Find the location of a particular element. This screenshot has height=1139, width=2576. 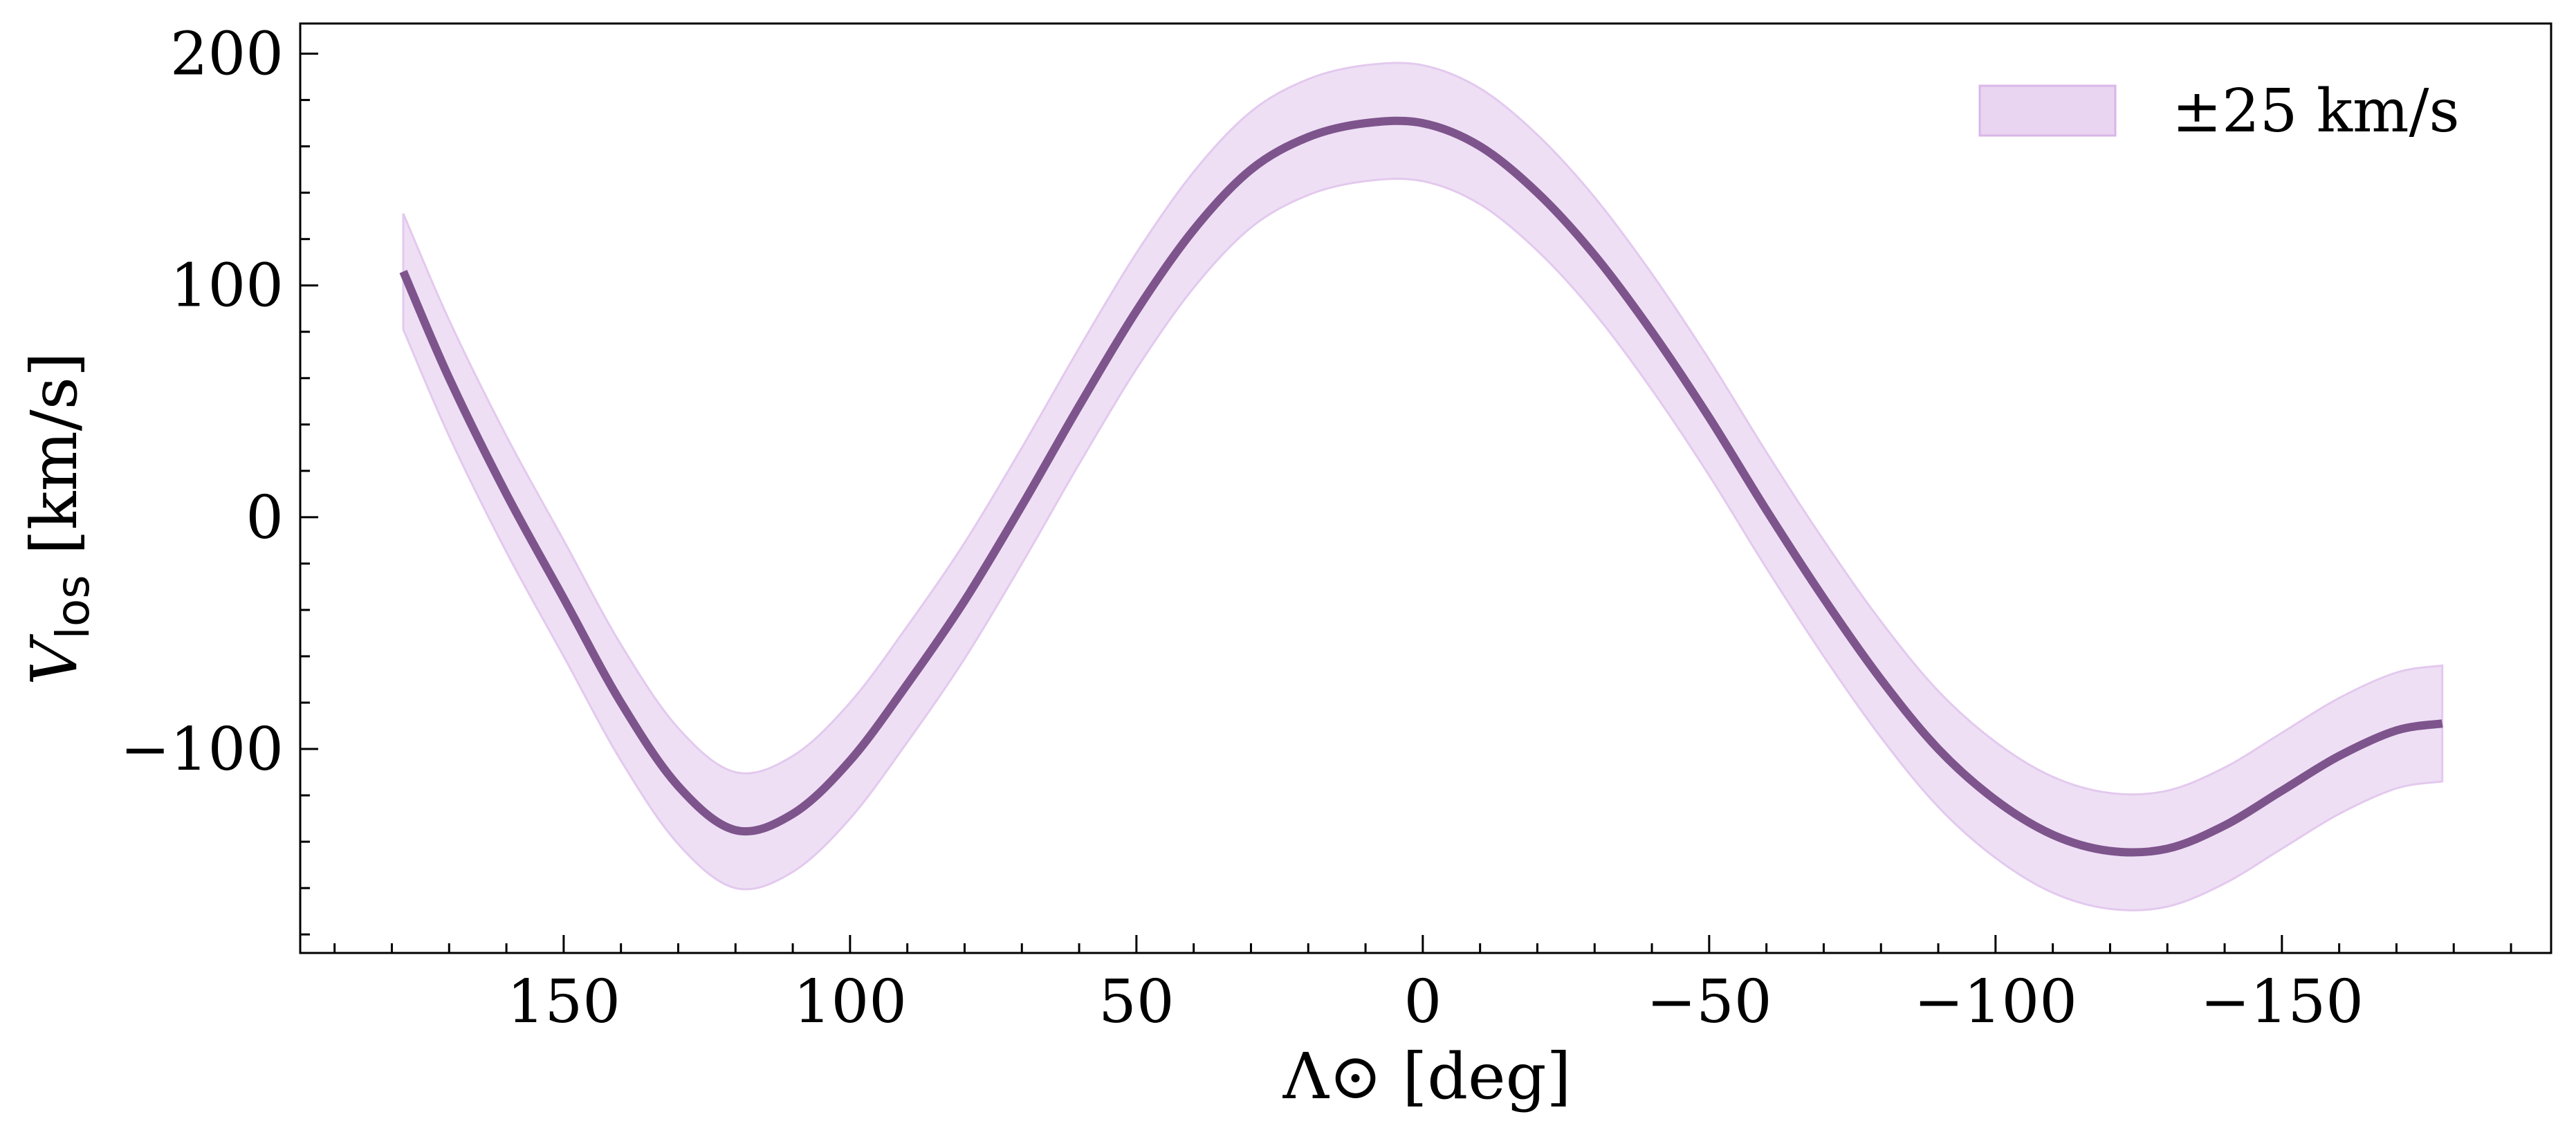

x-axis-label: Λ⊙ [deg] is located at coordinates (1427, 1076).